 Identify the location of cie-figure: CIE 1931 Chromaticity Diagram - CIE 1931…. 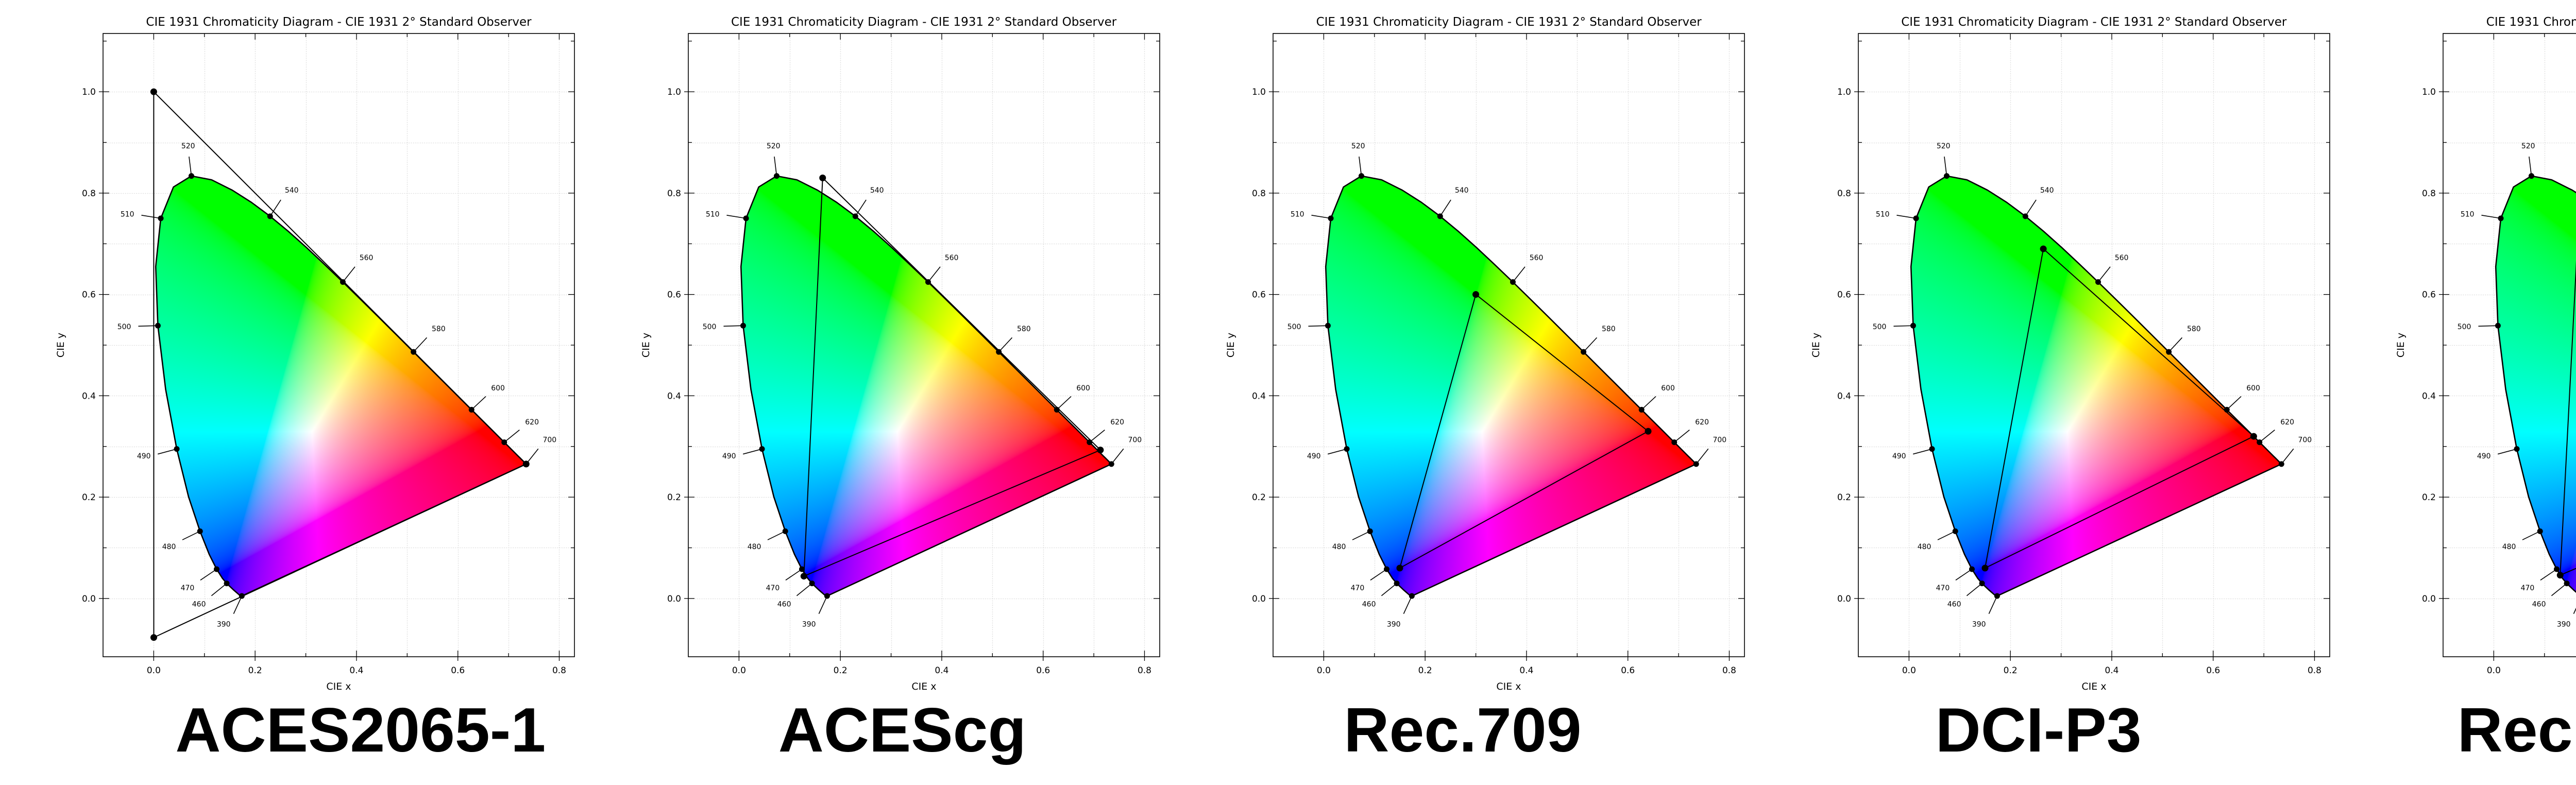
(2458, 346).